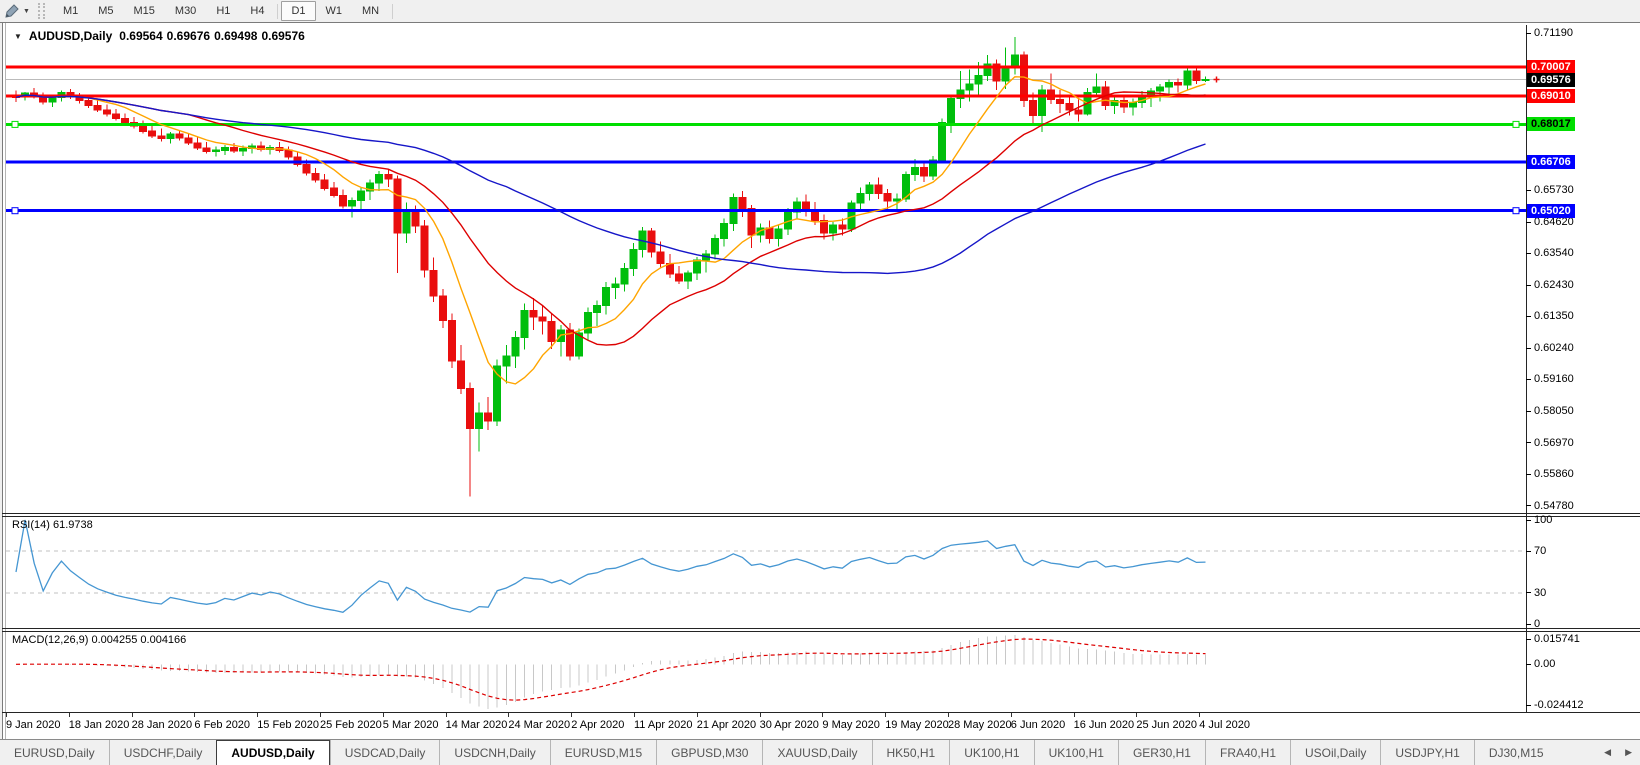 The image size is (1640, 765). What do you see at coordinates (663, 725) in the screenshot?
I see `date-label: 11 Apr 2020` at bounding box center [663, 725].